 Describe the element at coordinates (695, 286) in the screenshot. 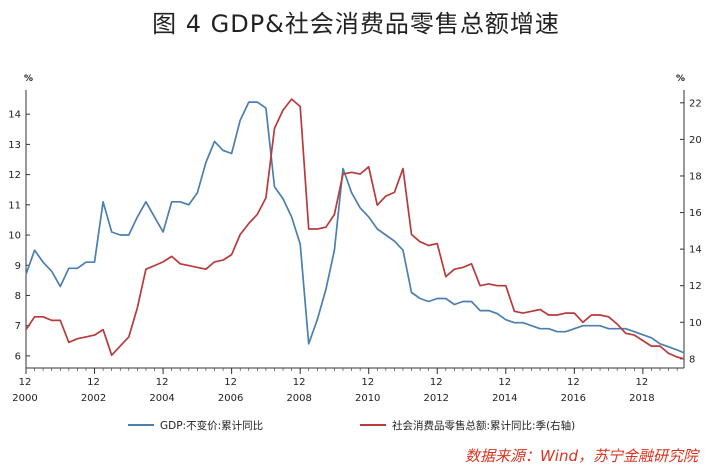

I see `right-tick-label: 12` at that location.